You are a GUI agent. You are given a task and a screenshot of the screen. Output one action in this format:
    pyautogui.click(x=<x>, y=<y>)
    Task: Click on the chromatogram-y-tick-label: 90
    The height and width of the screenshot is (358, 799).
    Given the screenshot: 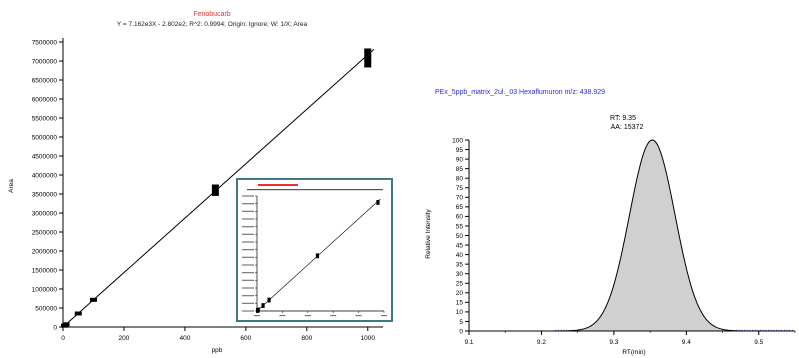 What is the action you would take?
    pyautogui.click(x=460, y=159)
    